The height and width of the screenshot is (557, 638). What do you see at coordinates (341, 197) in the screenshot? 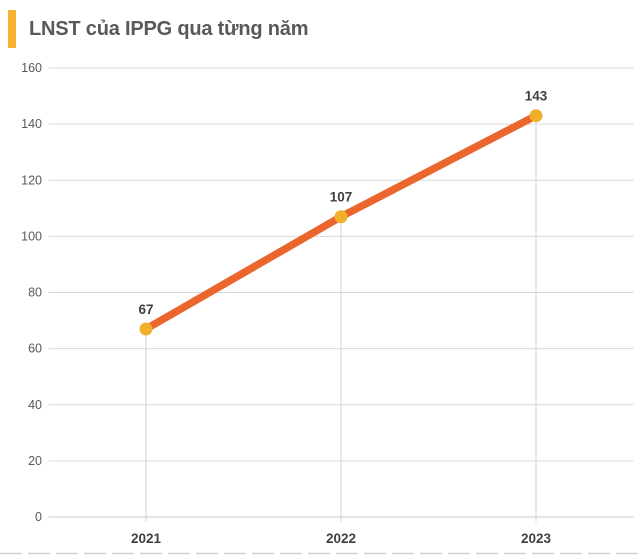
I see `data-label: 107` at bounding box center [341, 197].